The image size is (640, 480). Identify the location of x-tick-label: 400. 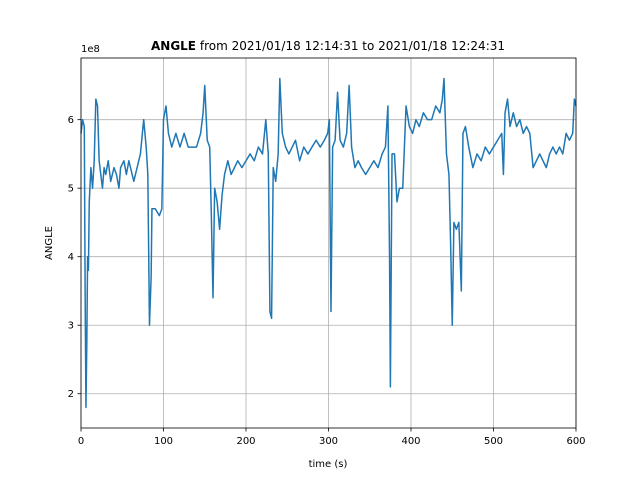
(410, 441).